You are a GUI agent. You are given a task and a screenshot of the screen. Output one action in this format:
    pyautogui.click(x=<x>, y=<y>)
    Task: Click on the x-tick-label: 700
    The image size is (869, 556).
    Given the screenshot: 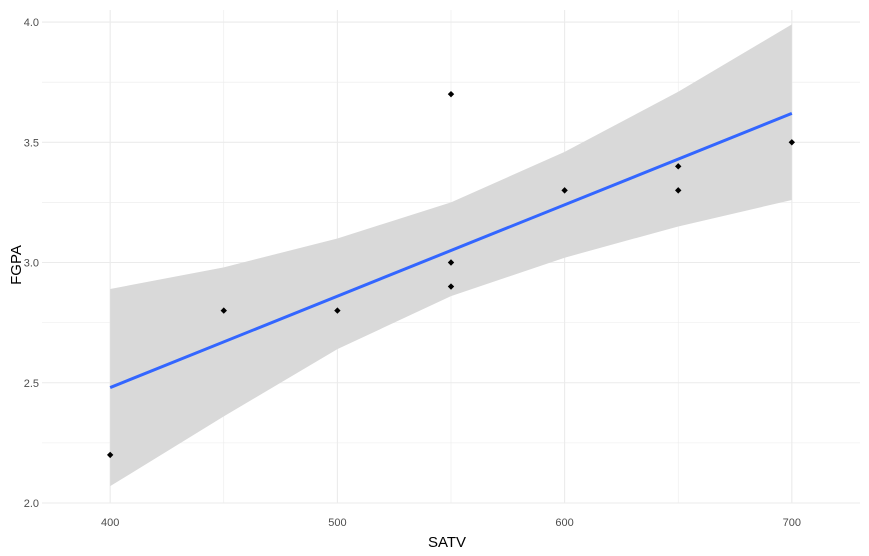 What is the action you would take?
    pyautogui.click(x=792, y=523)
    